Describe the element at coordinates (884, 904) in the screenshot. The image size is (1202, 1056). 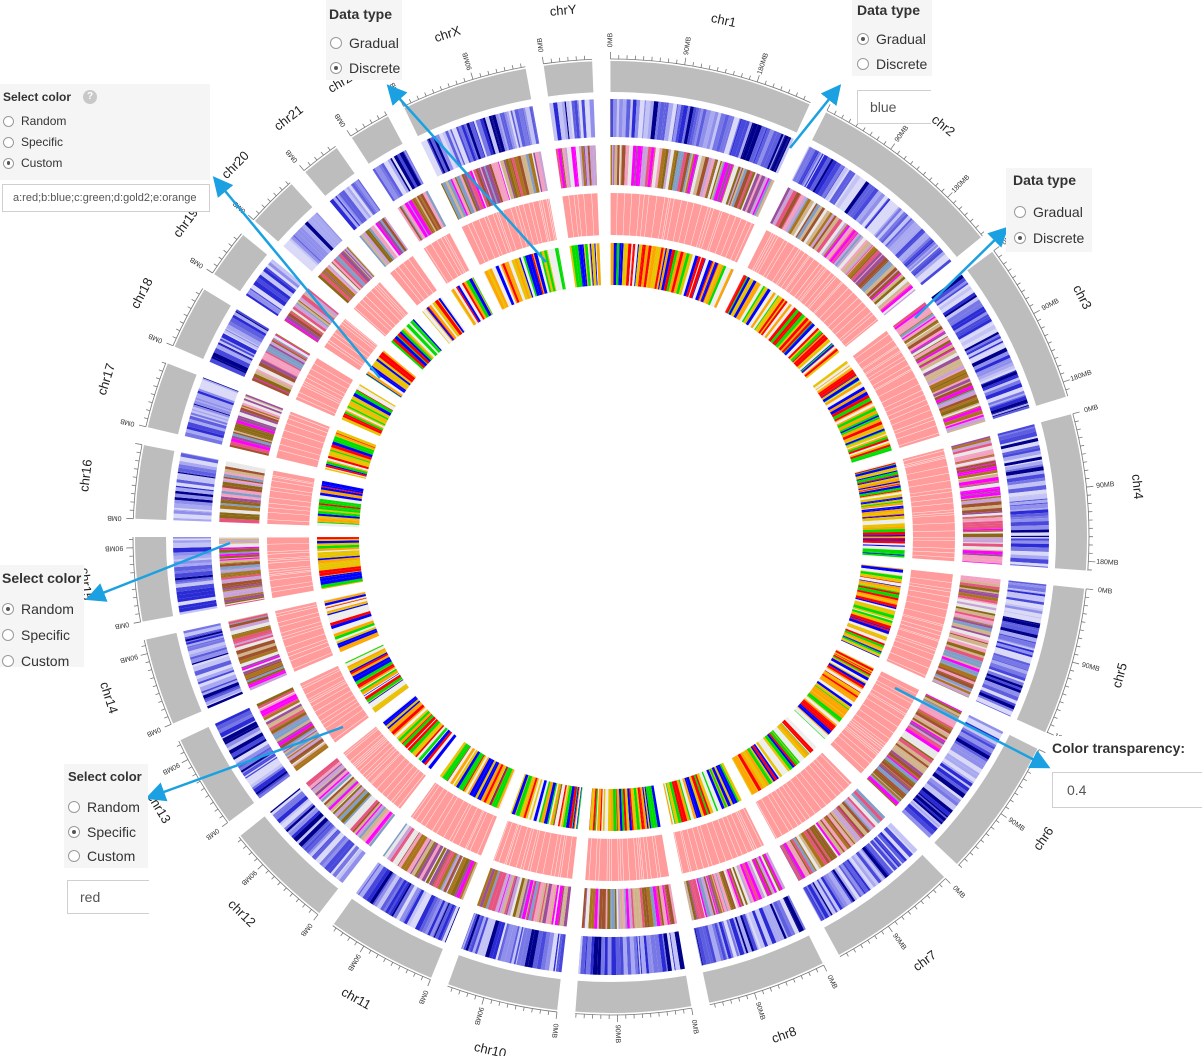
I see `ideogram-chr7` at that location.